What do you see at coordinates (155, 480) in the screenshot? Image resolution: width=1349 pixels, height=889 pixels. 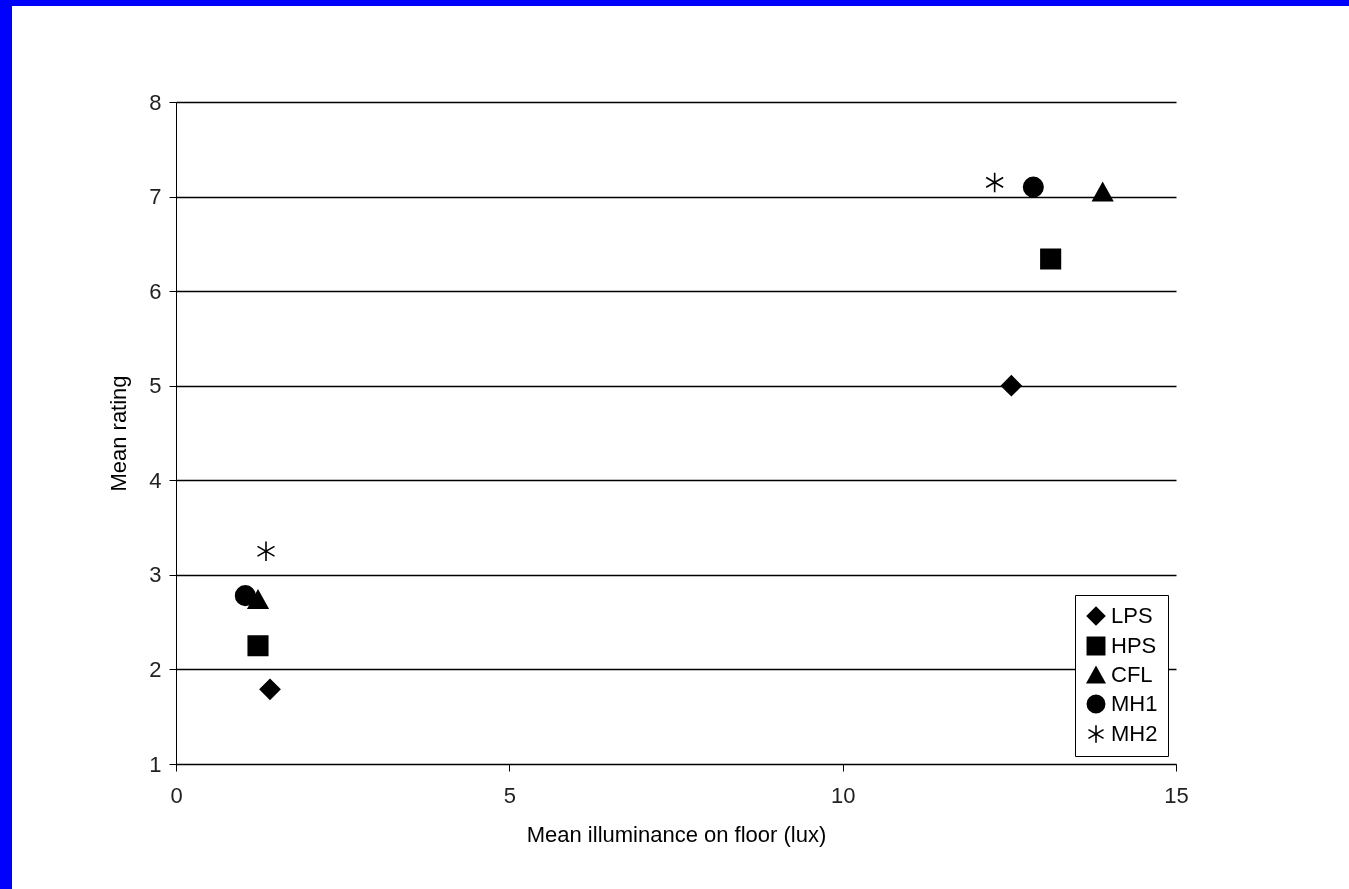 I see `y-tick-label: 4` at bounding box center [155, 480].